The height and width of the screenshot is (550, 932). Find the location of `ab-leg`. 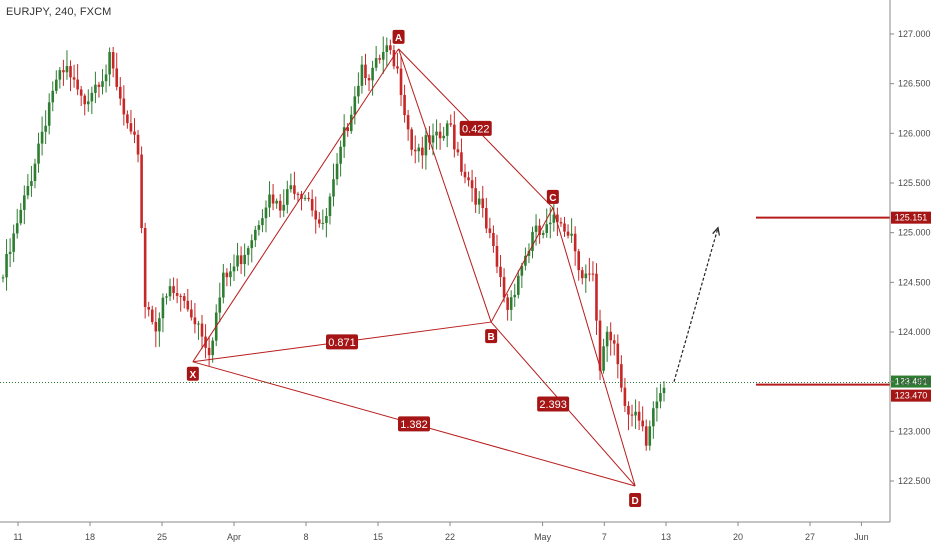

ab-leg is located at coordinates (445, 185).